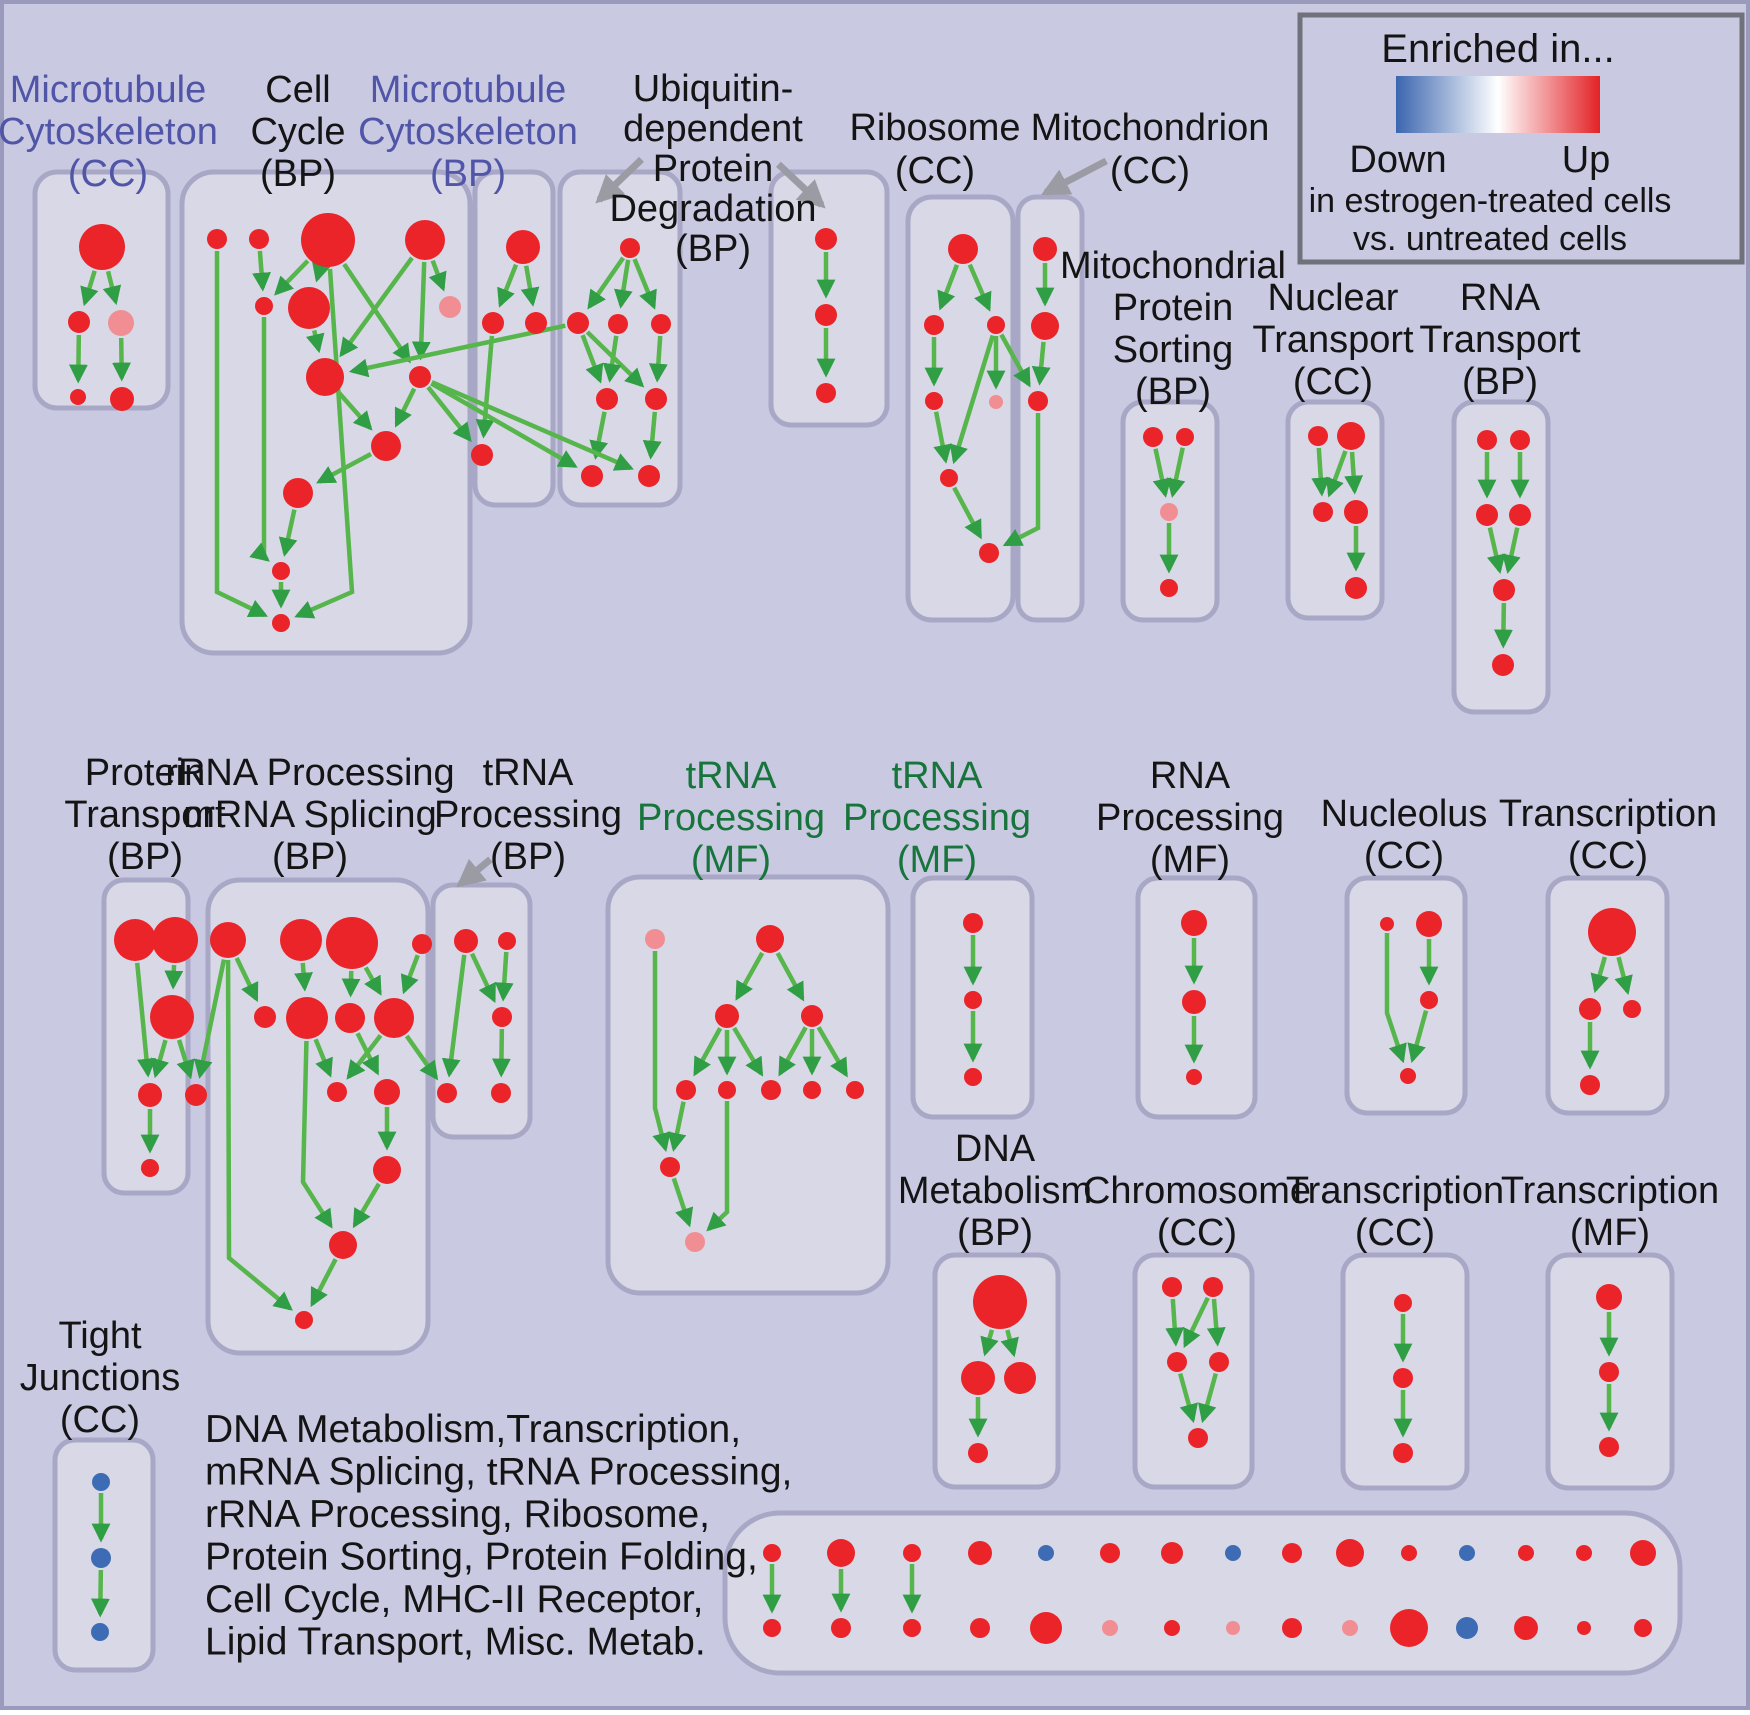 This screenshot has height=1715, width=1750. Describe the element at coordinates (1404, 814) in the screenshot. I see `cluster-nucleolus-label-line: Nucleolus` at that location.